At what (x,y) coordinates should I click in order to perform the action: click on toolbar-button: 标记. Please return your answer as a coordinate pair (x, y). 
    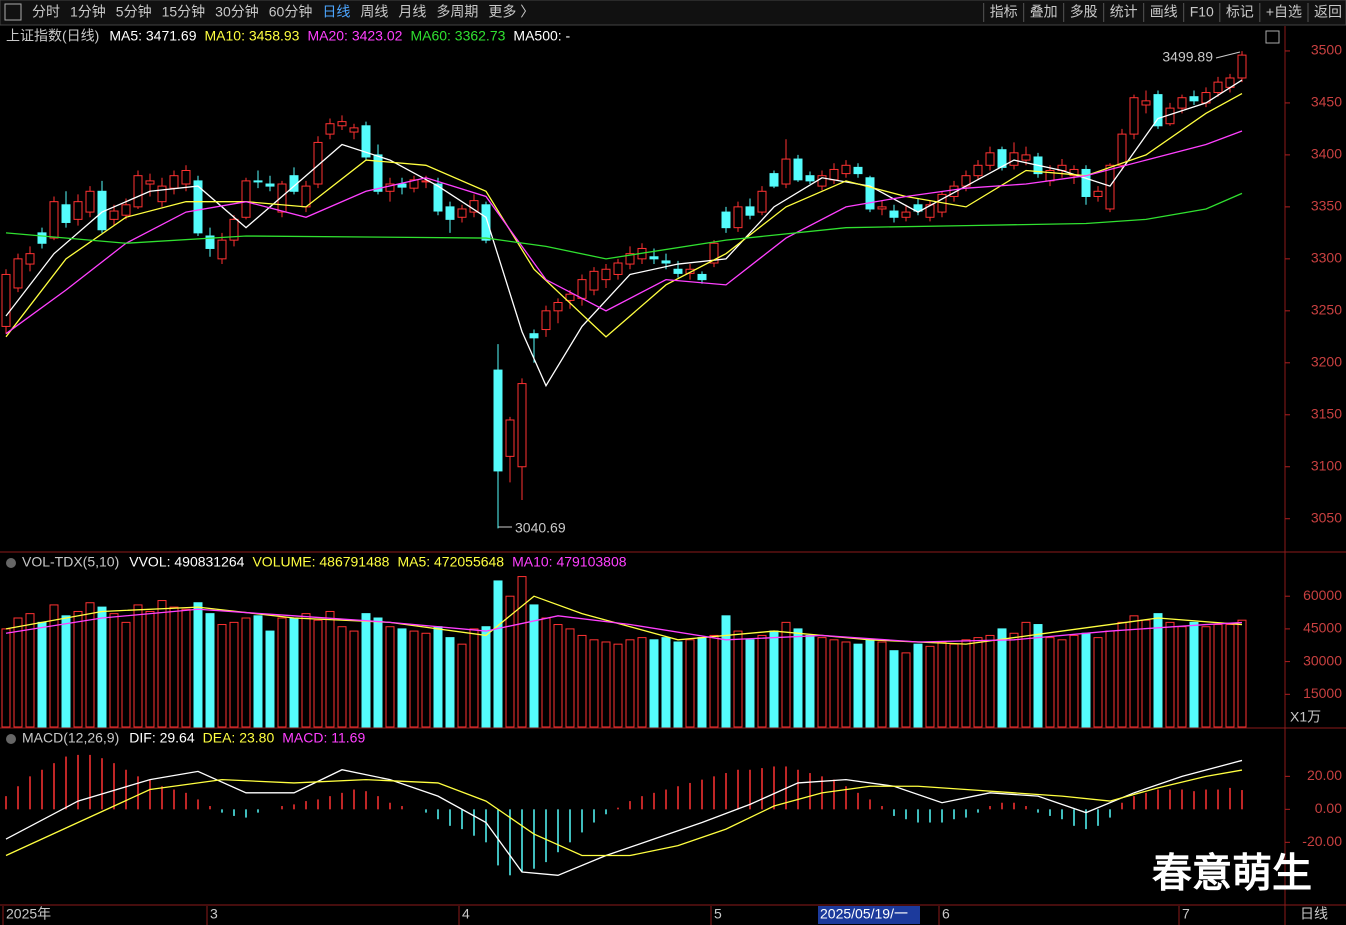
    Looking at the image, I should click on (1240, 12).